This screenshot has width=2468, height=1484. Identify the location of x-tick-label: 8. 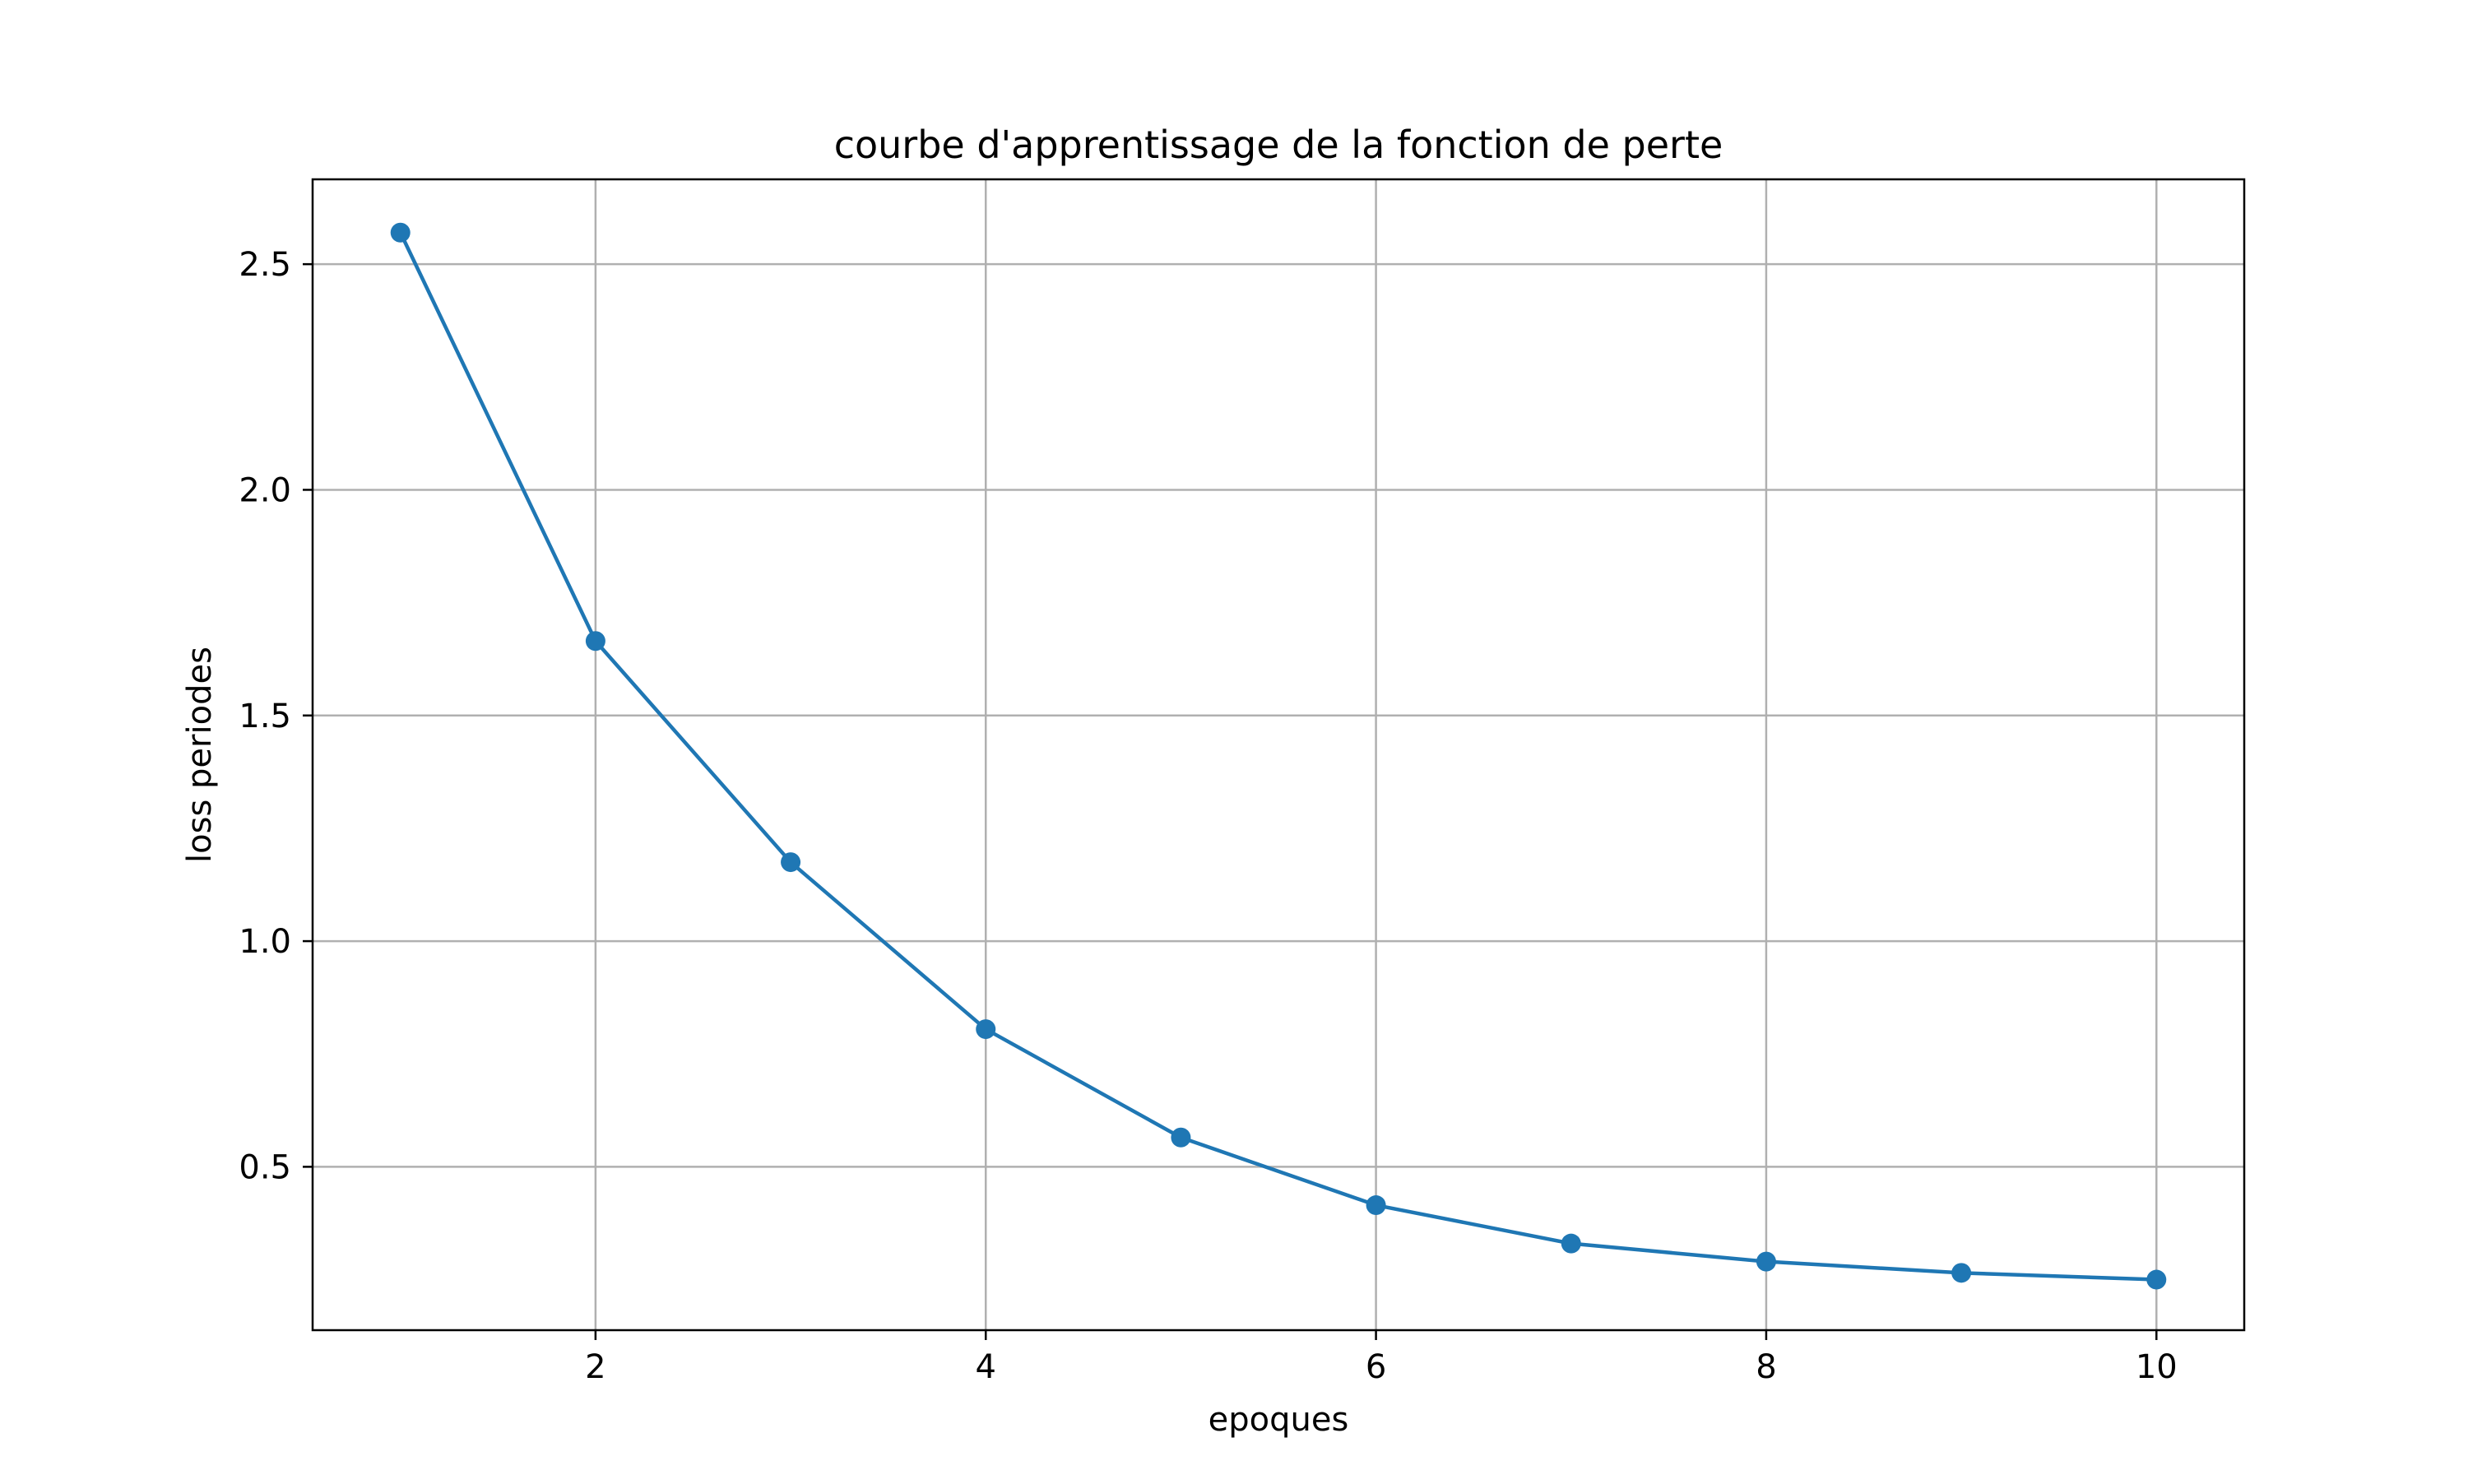
(1766, 1367).